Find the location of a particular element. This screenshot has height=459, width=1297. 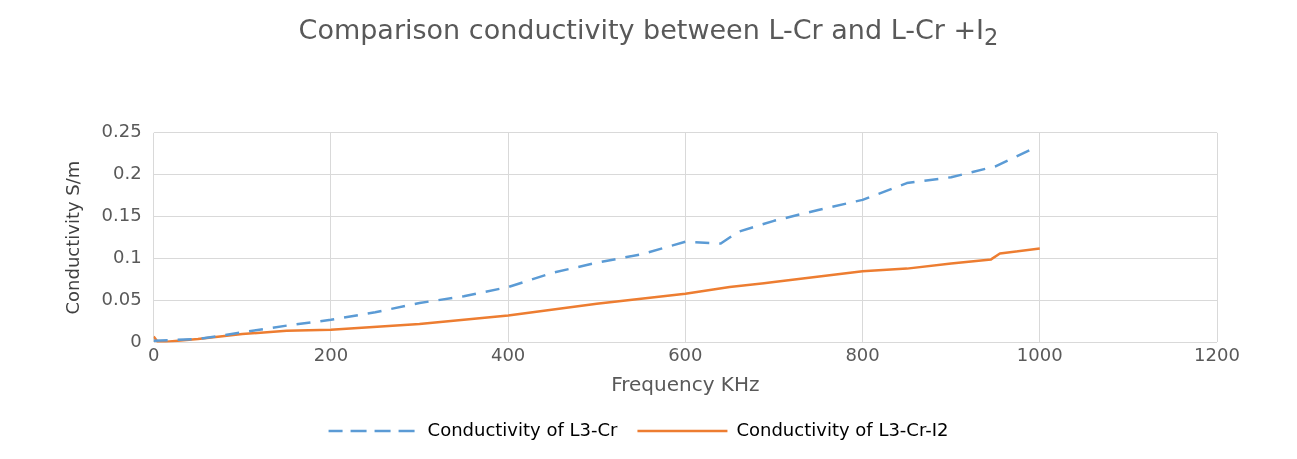

x-tick-label: 1000 is located at coordinates (1039, 354).